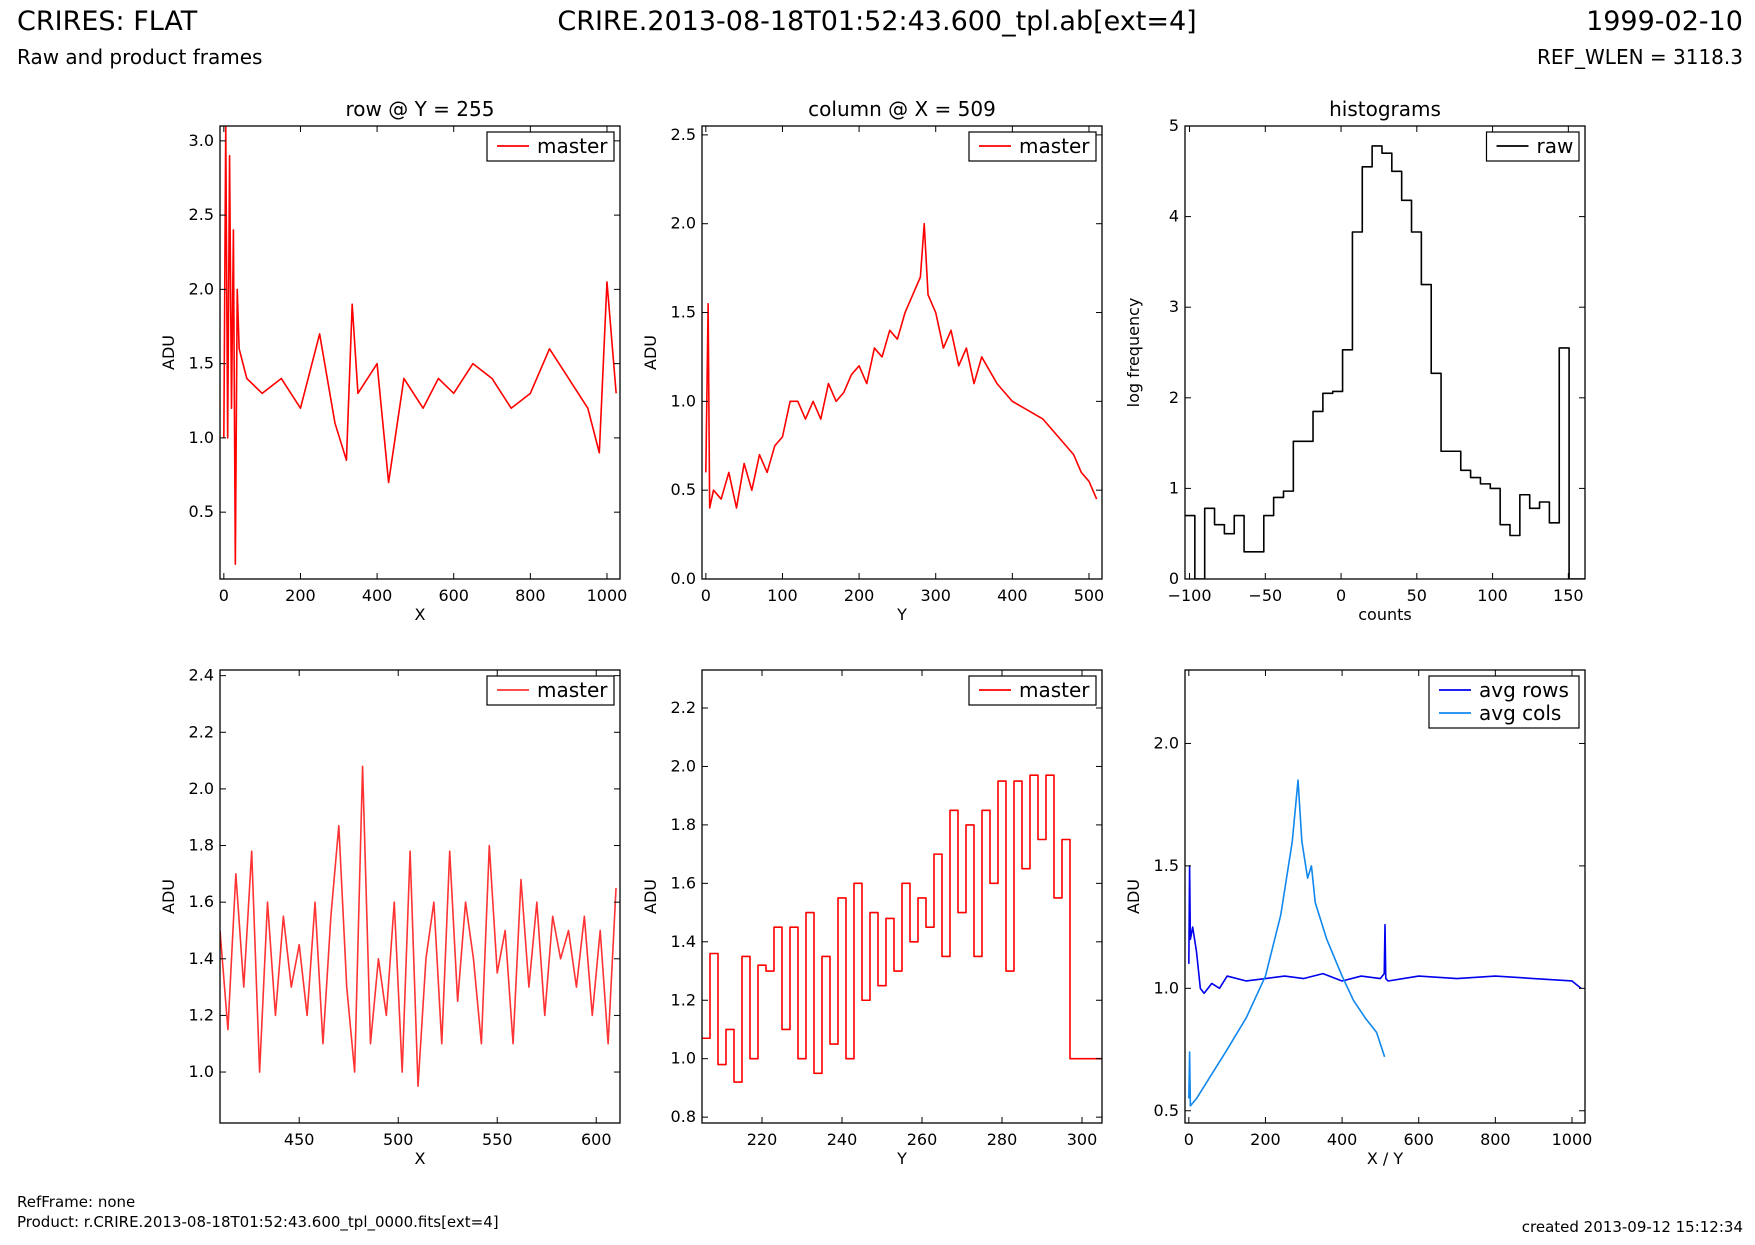  I want to click on y-tick-label-row-zoom-0: 1.0, so click(201, 1071).